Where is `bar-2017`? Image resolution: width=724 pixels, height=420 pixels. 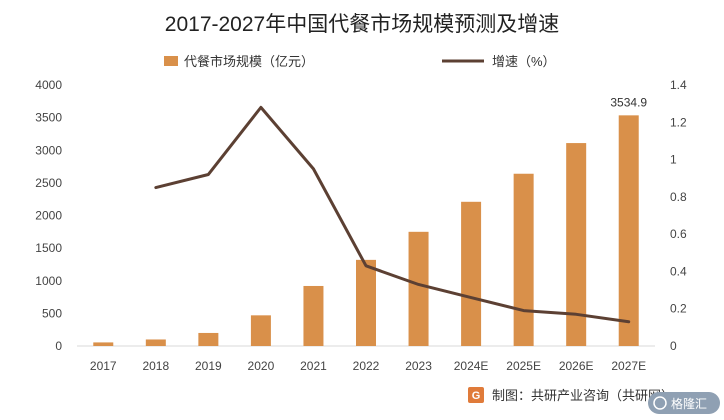
bar-2017 is located at coordinates (103, 344).